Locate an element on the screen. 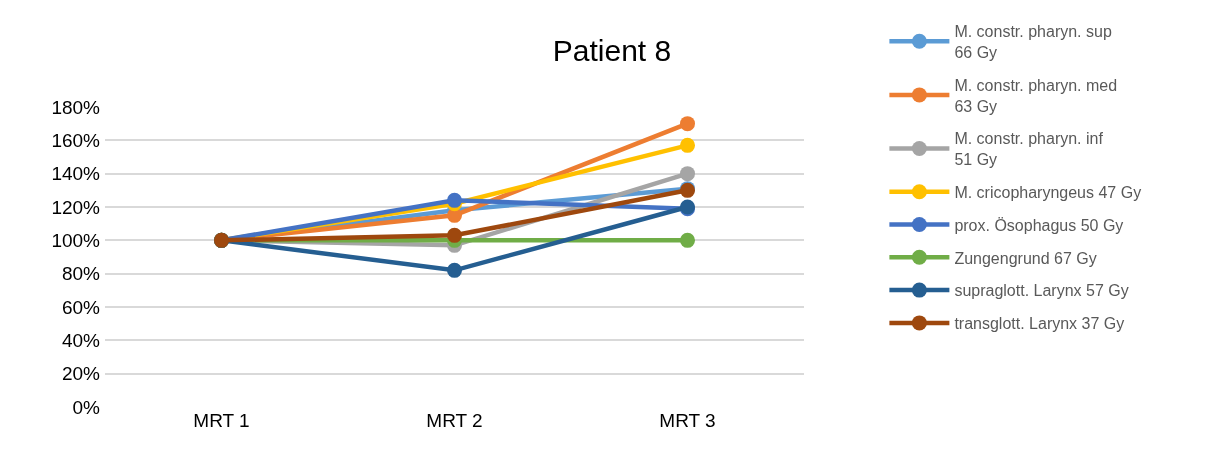 The image size is (1213, 459). legend-label: supraglott. Larynx 57 Gy is located at coordinates (1041, 291).